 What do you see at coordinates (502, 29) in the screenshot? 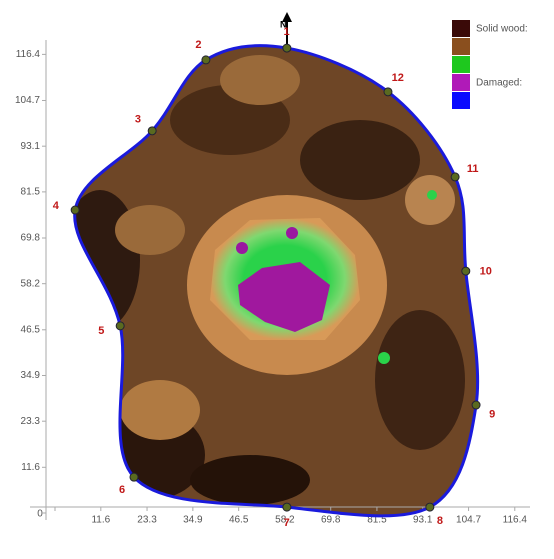
I see `legend-label: Solid wood:` at bounding box center [502, 29].